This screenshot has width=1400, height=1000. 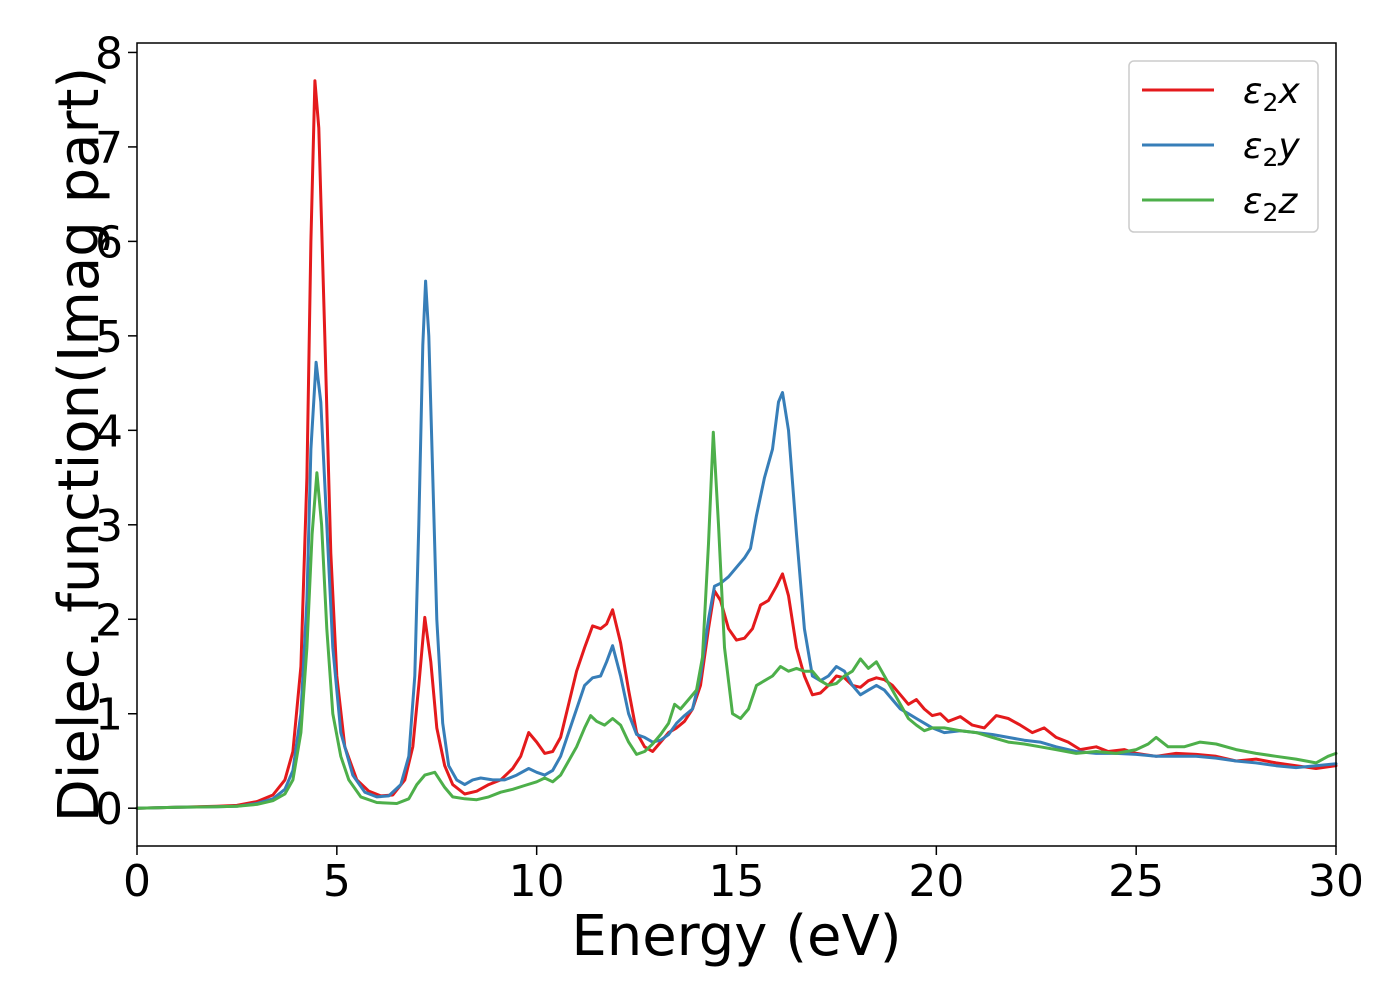 What do you see at coordinates (109, 148) in the screenshot?
I see `y-tick-label: 7` at bounding box center [109, 148].